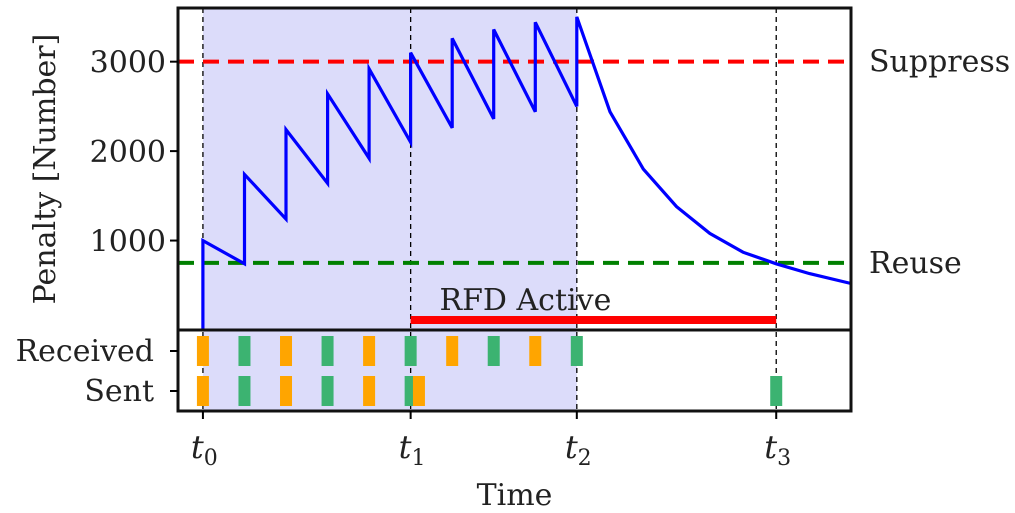 The image size is (1015, 513). What do you see at coordinates (119, 391) in the screenshot?
I see `sent-row-label: Sent` at bounding box center [119, 391].